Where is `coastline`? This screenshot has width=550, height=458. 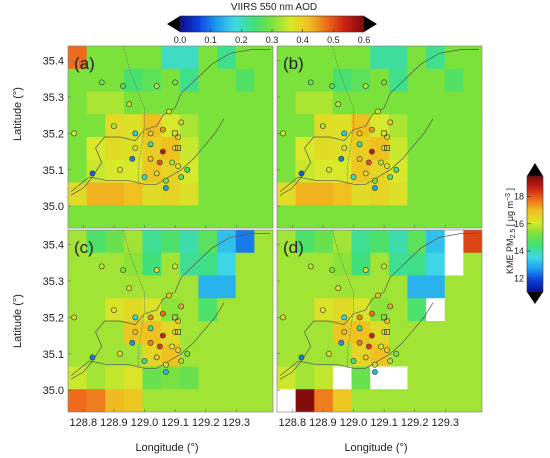
coastline is located at coordinates (379, 306).